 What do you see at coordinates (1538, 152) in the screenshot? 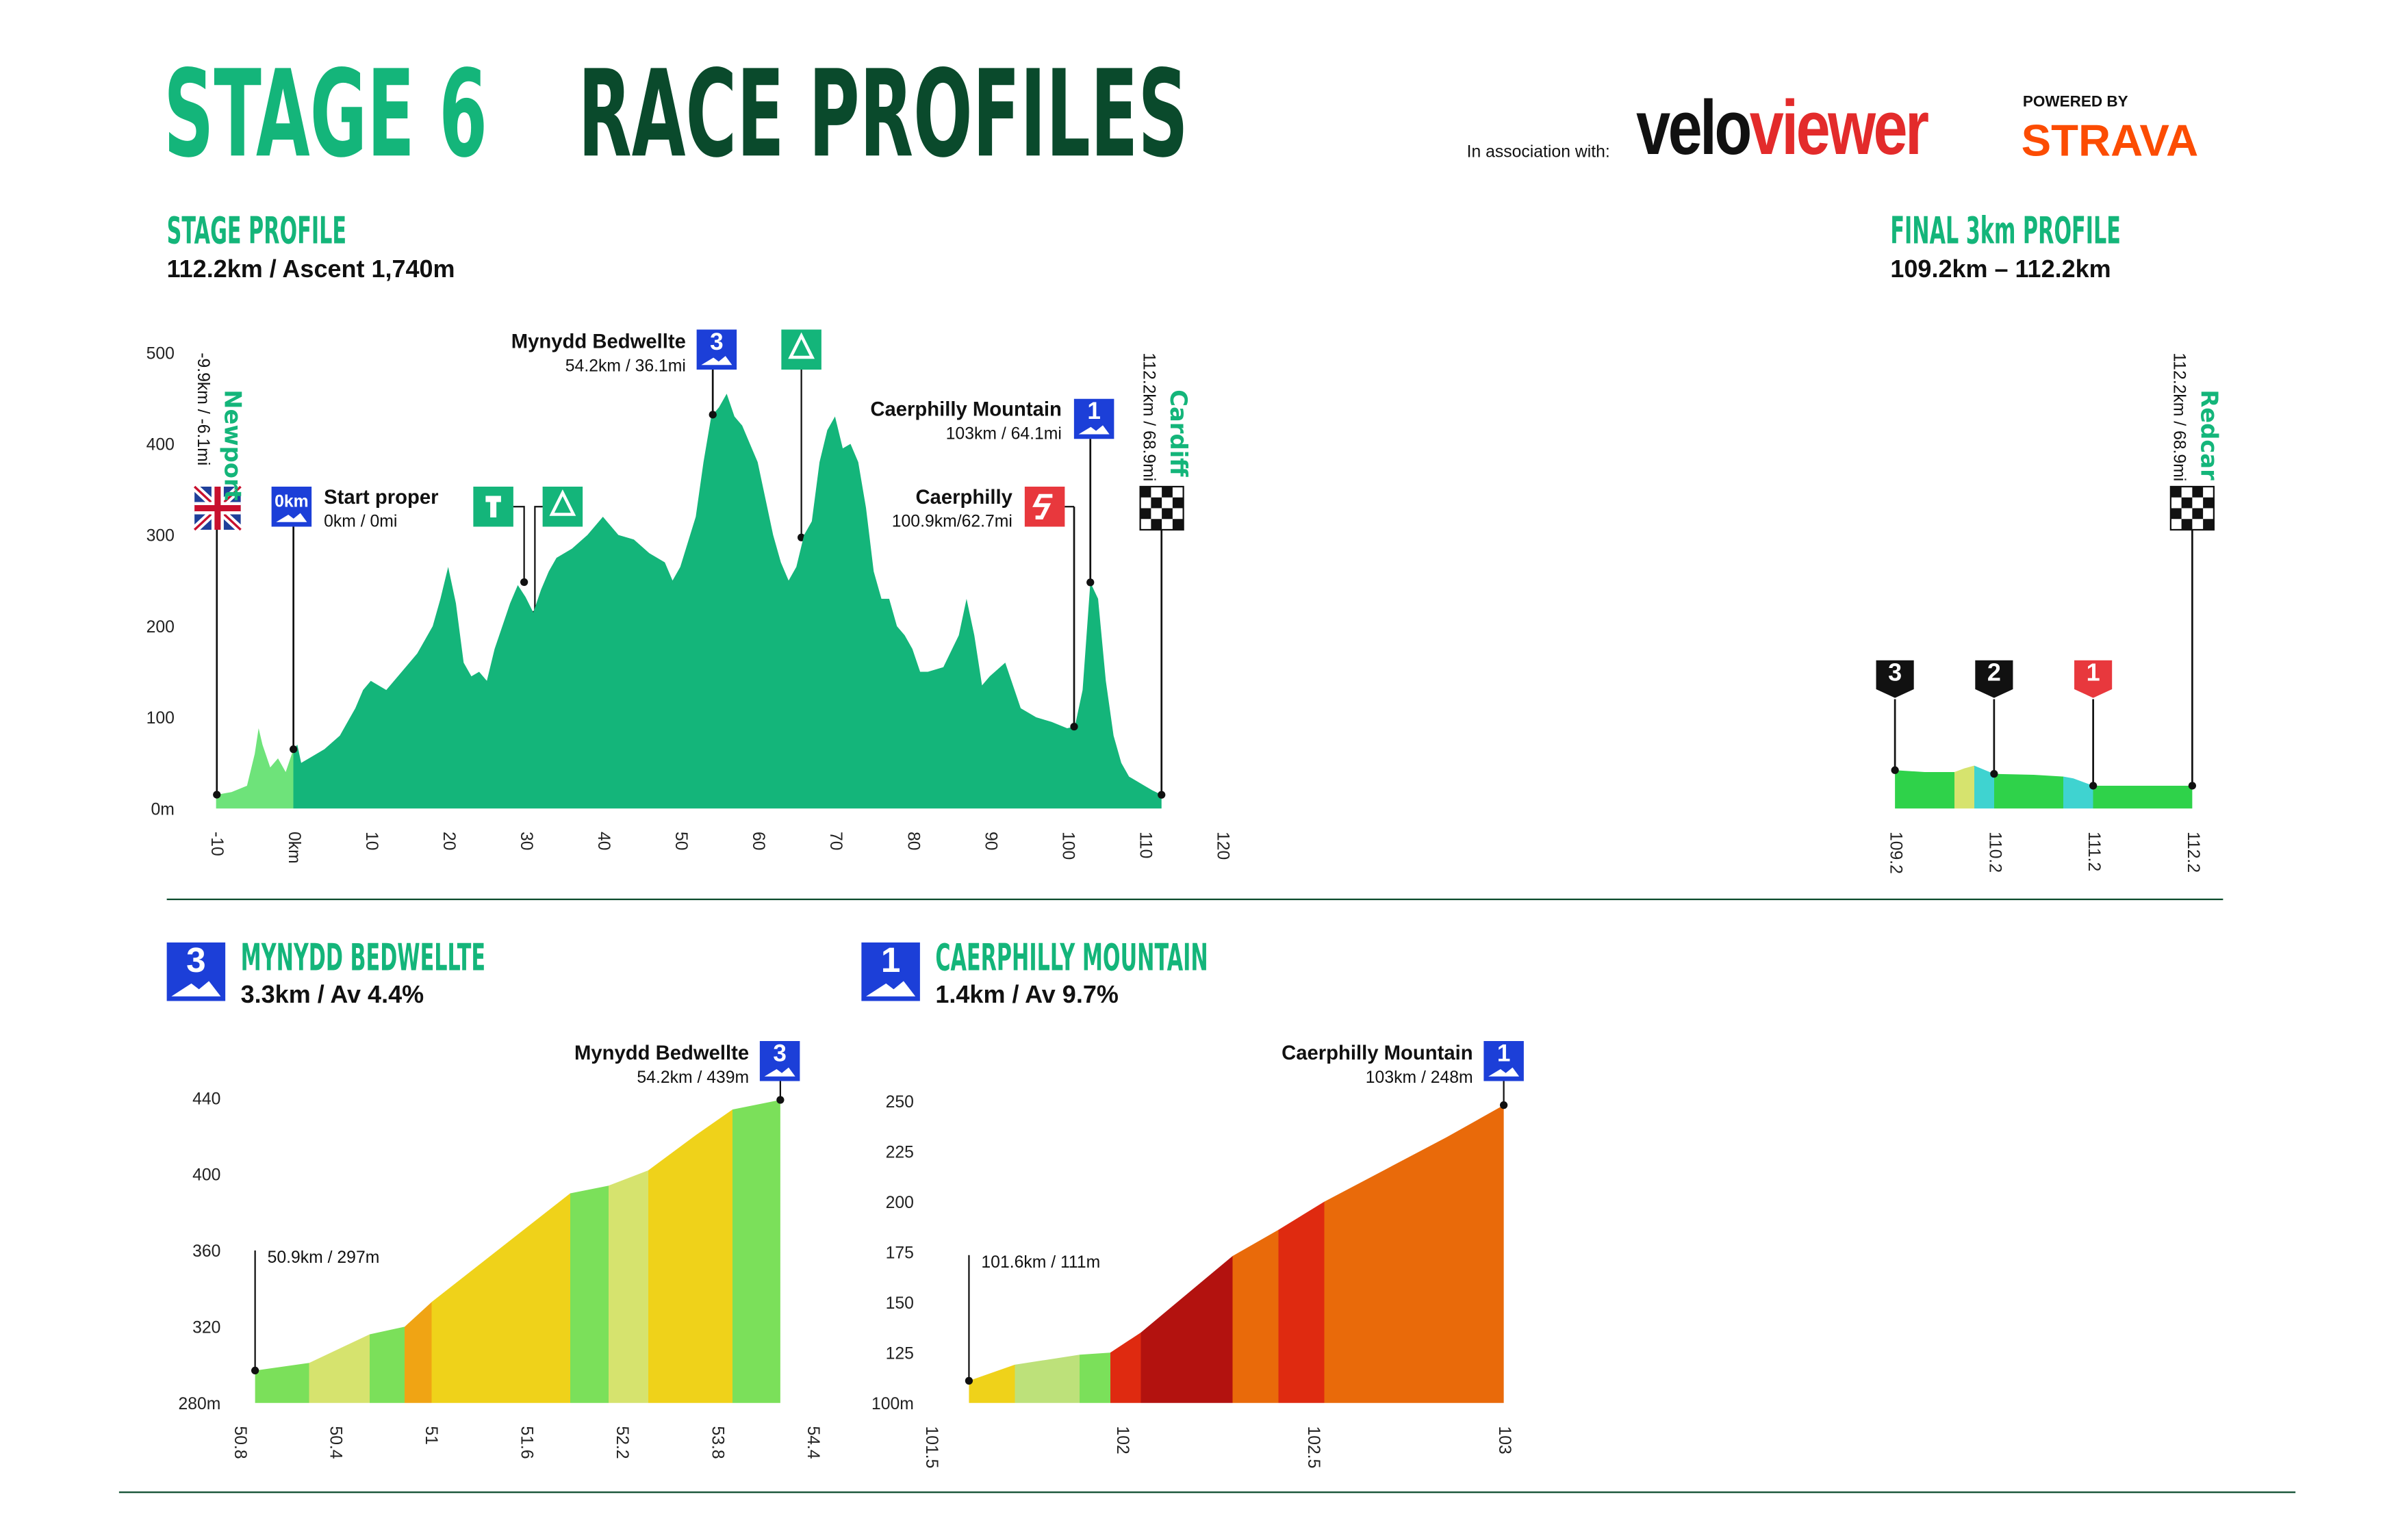
I see `association: In association with:` at bounding box center [1538, 152].